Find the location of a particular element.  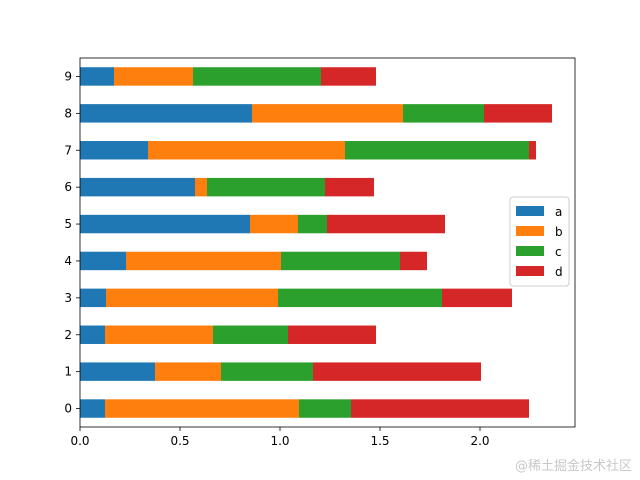

y-tick-label: 4 is located at coordinates (68, 261).